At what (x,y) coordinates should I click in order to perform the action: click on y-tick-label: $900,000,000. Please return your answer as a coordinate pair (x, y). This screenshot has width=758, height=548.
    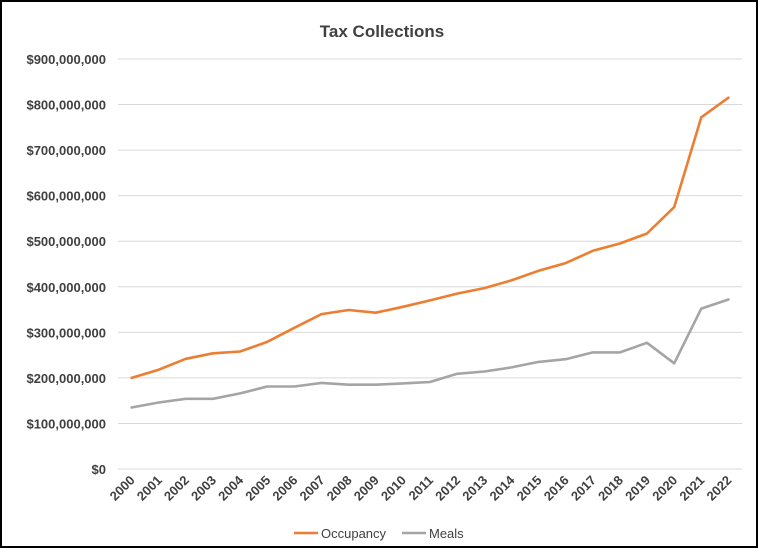
    Looking at the image, I should click on (66, 59).